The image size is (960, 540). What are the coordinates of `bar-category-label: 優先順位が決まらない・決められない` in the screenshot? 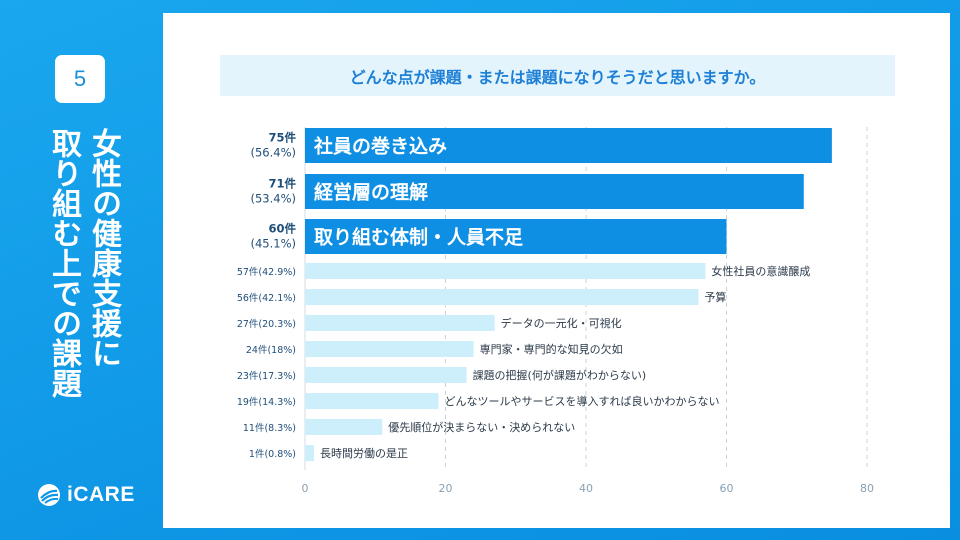 It's located at (481, 427).